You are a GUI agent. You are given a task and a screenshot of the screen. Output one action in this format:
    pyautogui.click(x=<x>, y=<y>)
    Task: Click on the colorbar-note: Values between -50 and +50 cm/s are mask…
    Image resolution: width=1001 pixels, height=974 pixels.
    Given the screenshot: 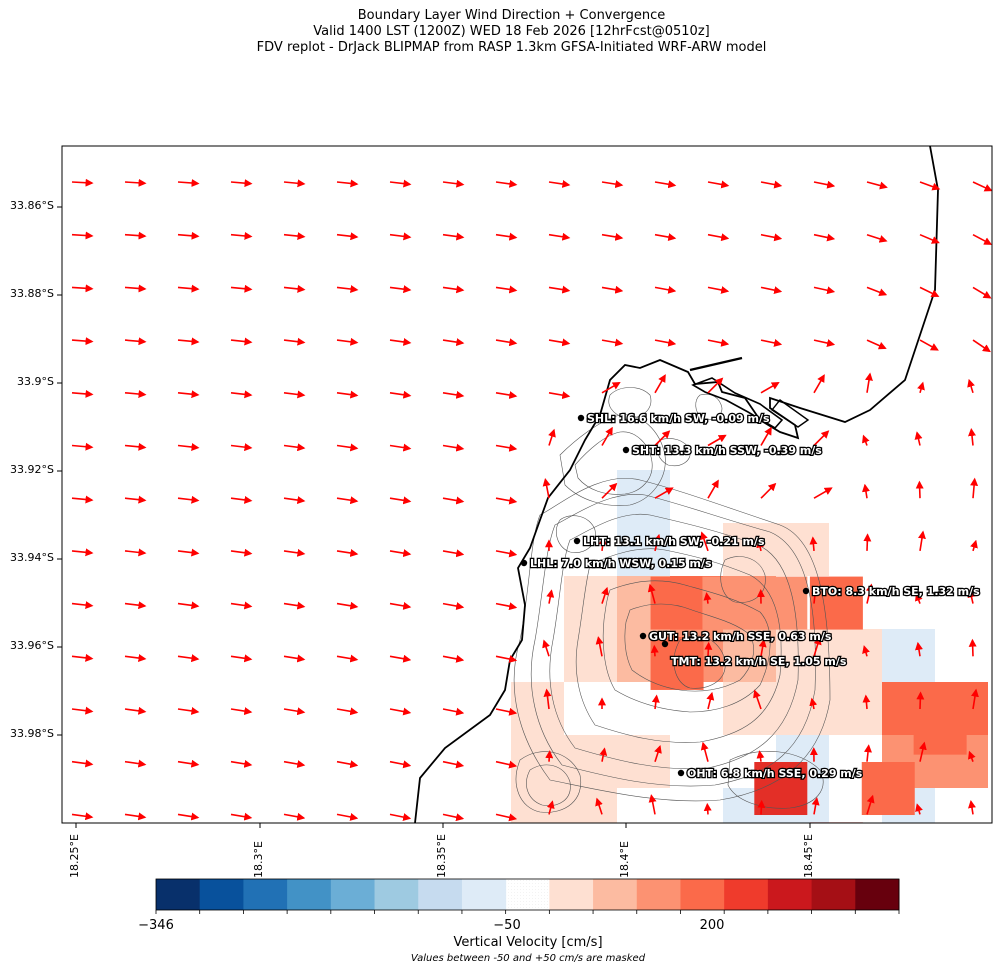 What is the action you would take?
    pyautogui.click(x=528, y=958)
    